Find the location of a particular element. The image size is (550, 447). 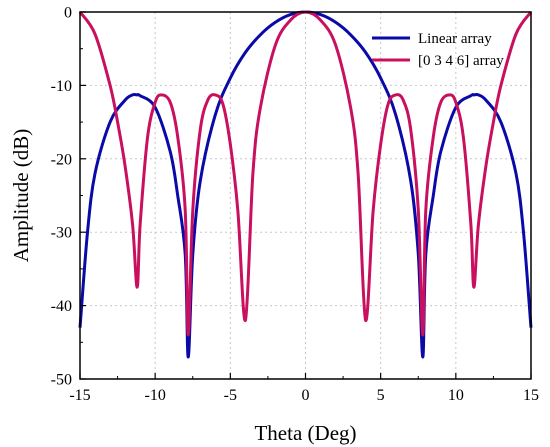

legend: Linear array [0 3 4 6] array is located at coordinates (438, 50).